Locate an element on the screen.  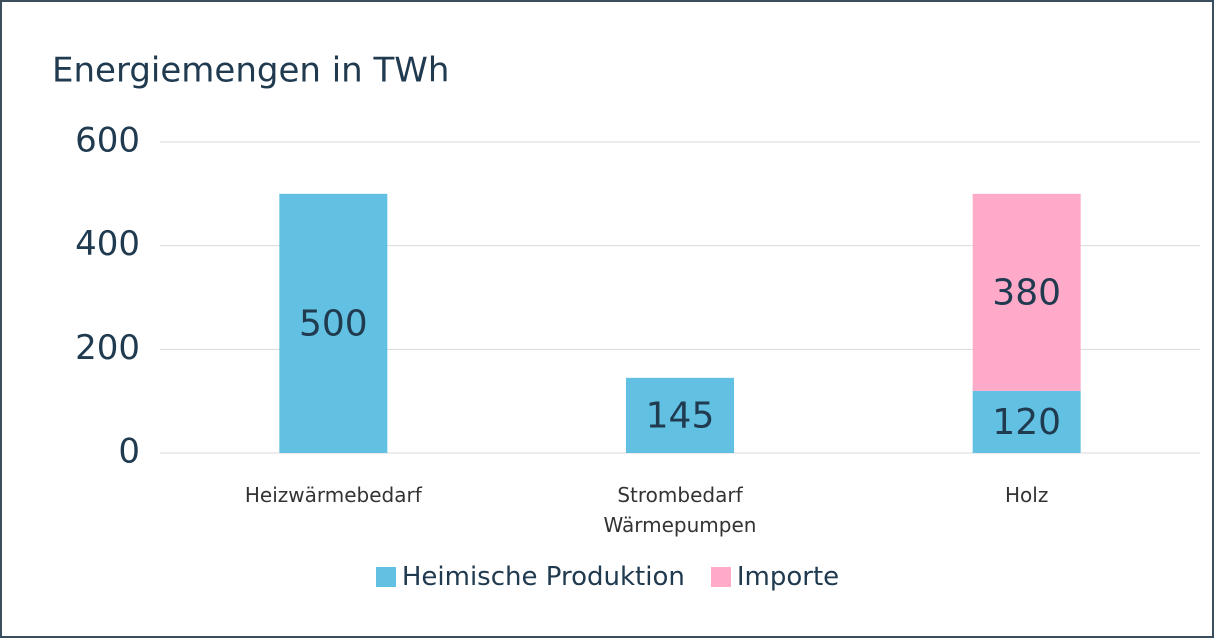
data-label: 145 is located at coordinates (680, 415).